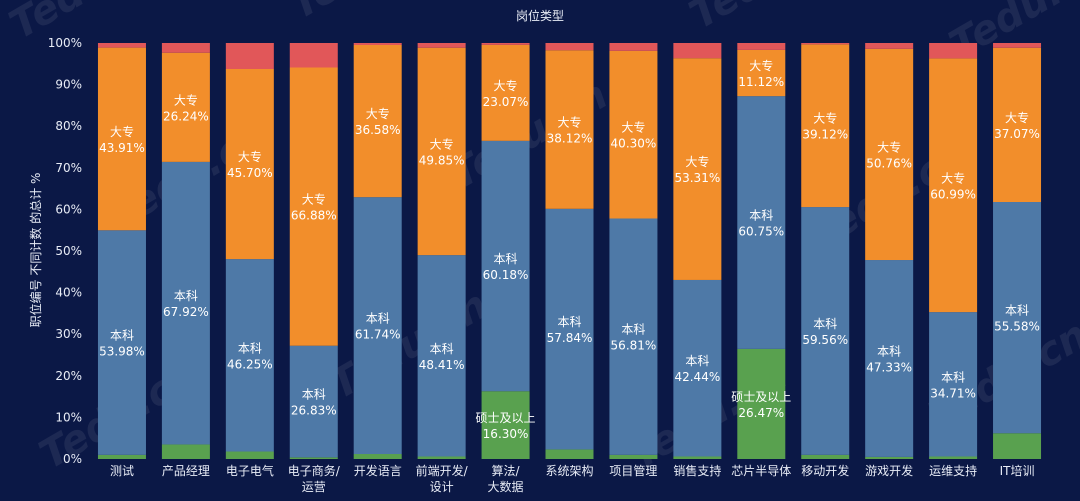 This screenshot has width=1080, height=501. Describe the element at coordinates (442, 365) in the screenshot. I see `data-label-value: 48.41%` at that location.